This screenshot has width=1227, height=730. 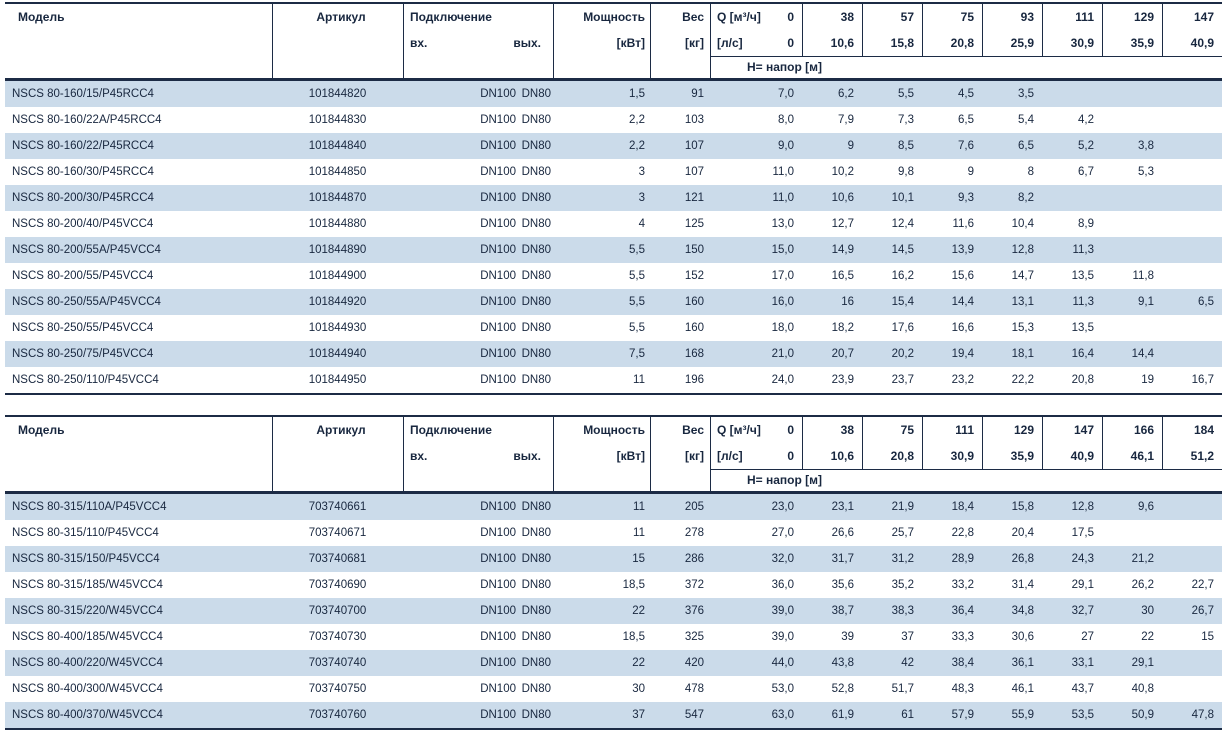 What do you see at coordinates (1082, 354) in the screenshot?
I see `head-value-cell: 16,4` at bounding box center [1082, 354].